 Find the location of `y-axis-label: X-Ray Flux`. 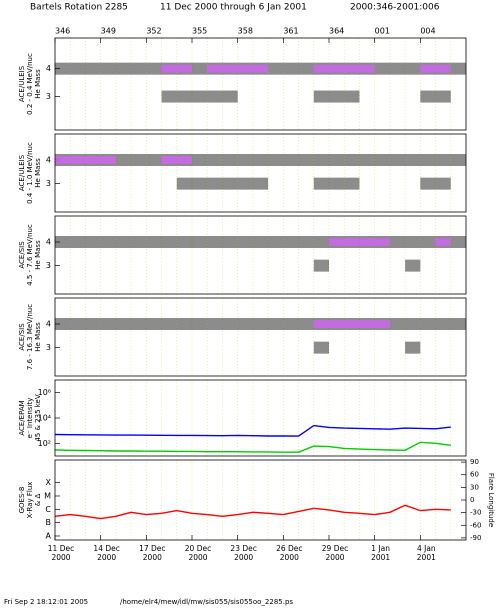

y-axis-label: X-Ray Flux is located at coordinates (30, 500).